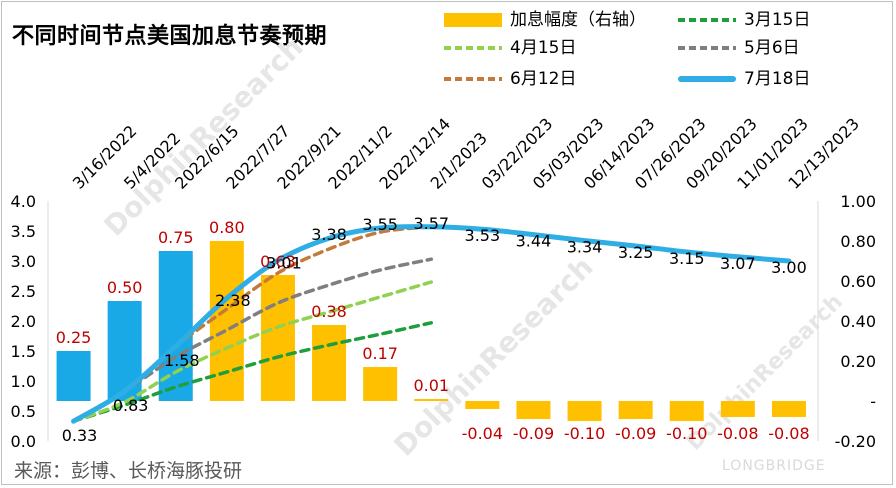  Describe the element at coordinates (131, 405) in the screenshot. I see `line-data-label: 0.83` at that location.